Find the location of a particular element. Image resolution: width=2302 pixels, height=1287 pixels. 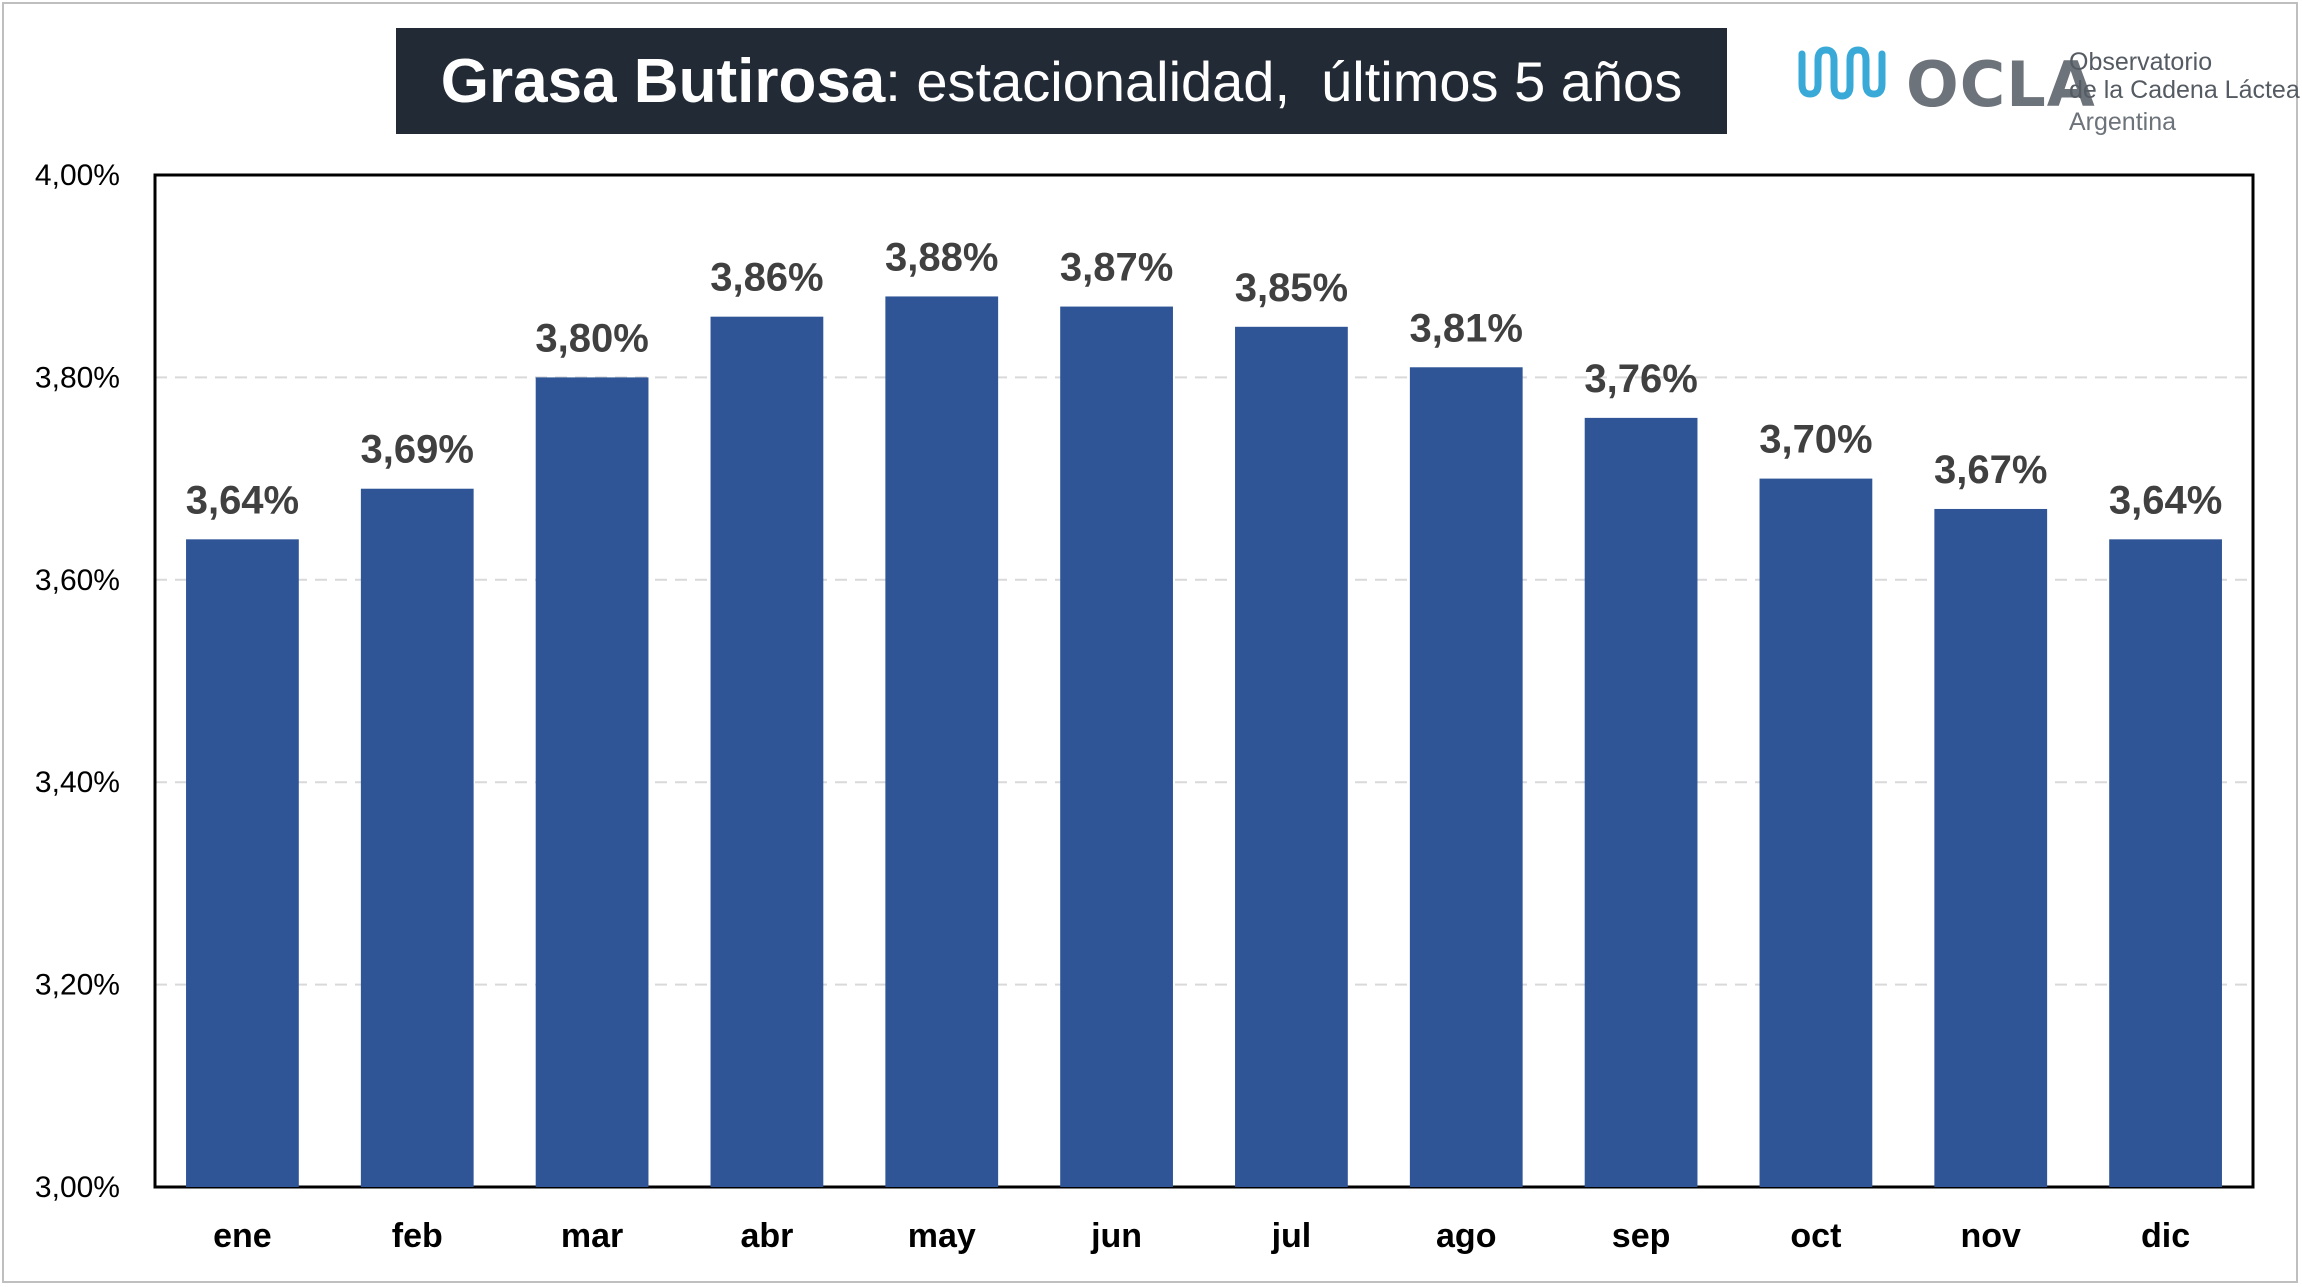

y-tick-label: 3,20% is located at coordinates (77, 985).